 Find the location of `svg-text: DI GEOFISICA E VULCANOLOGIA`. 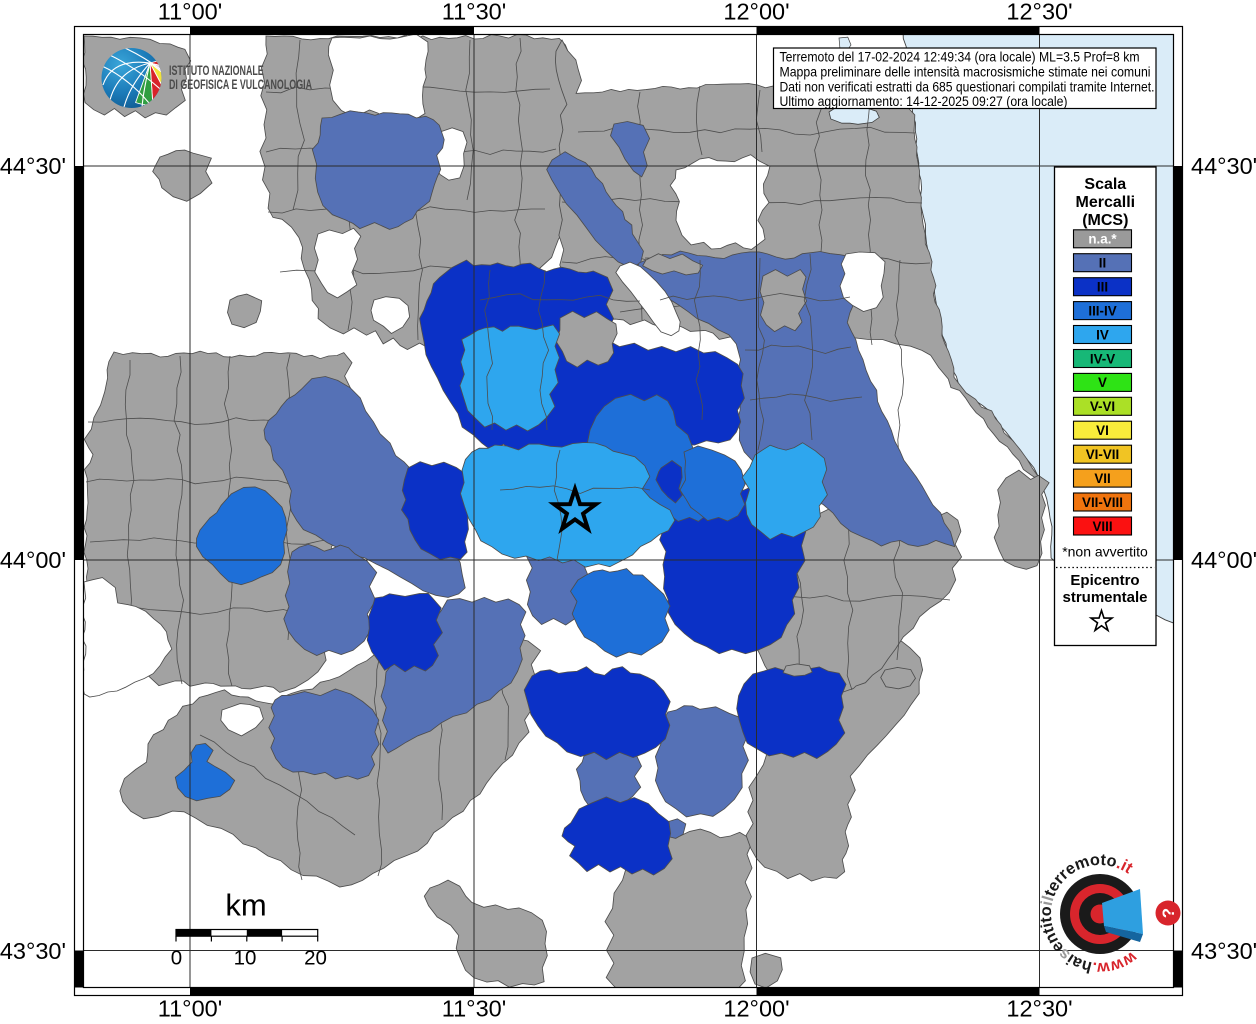

svg-text: DI GEOFISICA E VULCANOLOGIA is located at coordinates (240, 85).